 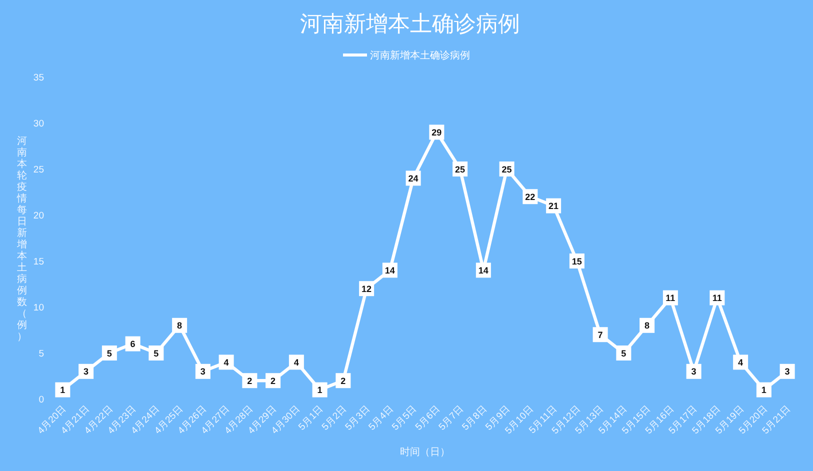 I want to click on legend-label: 河南新增本土确诊病例, so click(x=420, y=56).